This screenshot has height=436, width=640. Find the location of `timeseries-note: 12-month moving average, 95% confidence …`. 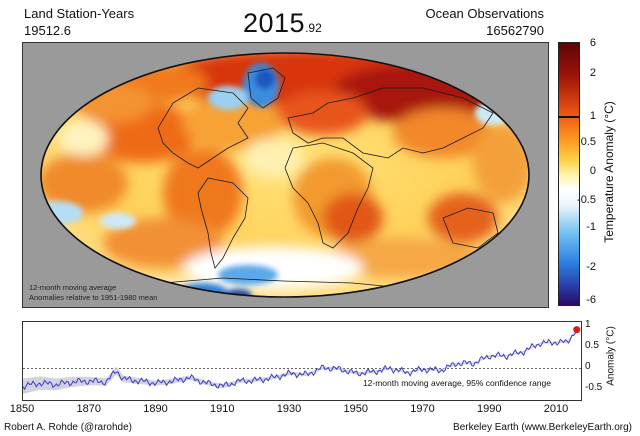

timeseries-note: 12-month moving average, 95% confidence … is located at coordinates (456, 383).